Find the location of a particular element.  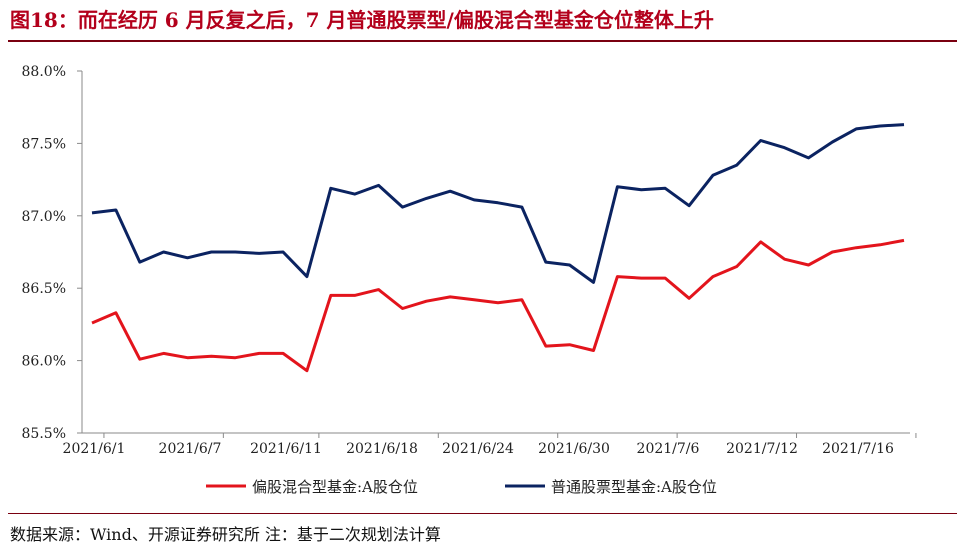

x-tick-label: 2021/6/11 is located at coordinates (286, 449).